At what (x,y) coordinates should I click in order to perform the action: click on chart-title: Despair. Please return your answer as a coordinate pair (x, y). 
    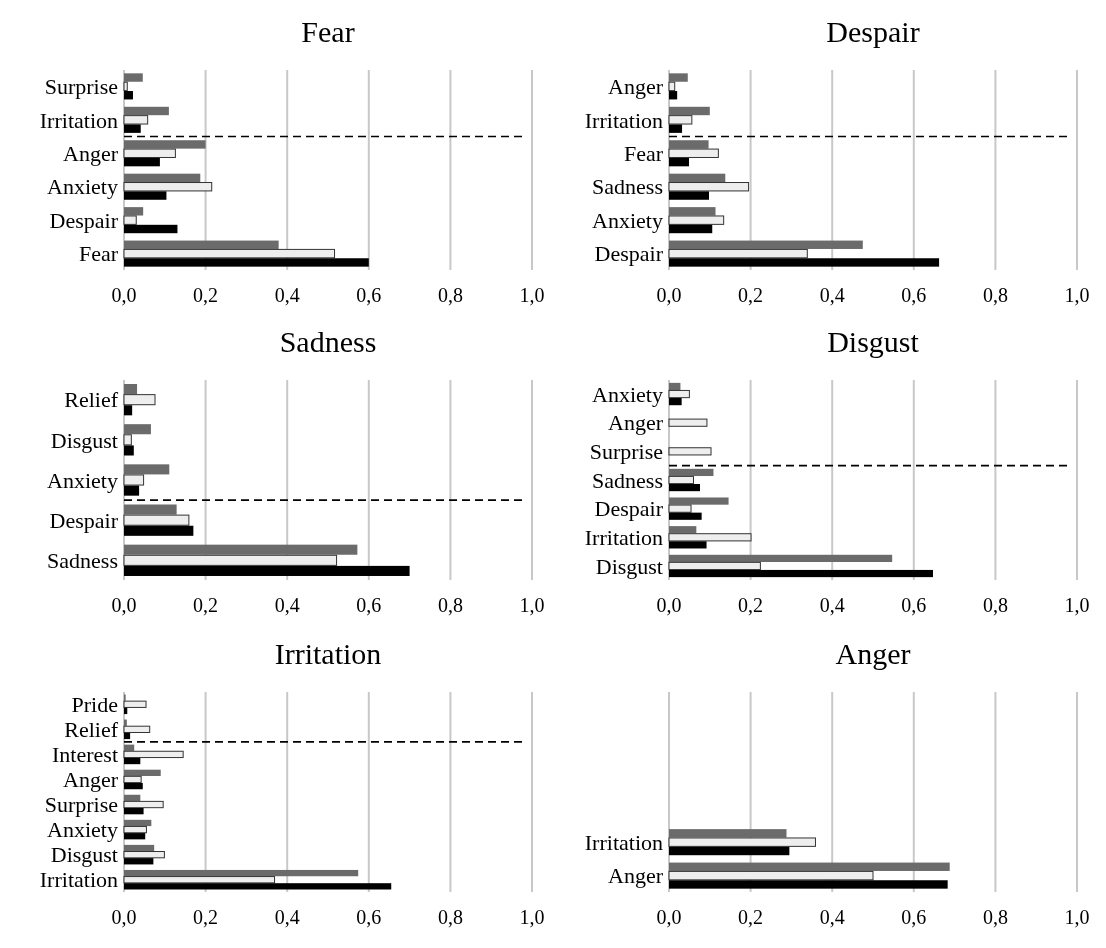
    Looking at the image, I should click on (873, 31).